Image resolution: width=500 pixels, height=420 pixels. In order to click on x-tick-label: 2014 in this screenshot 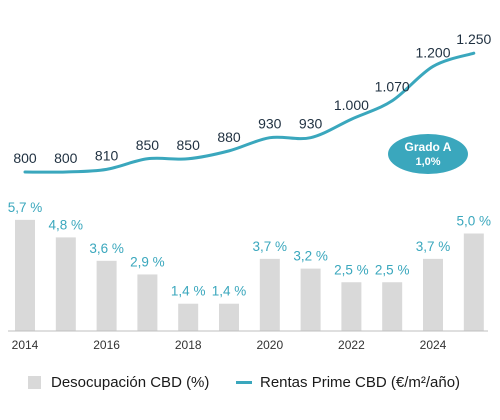, I will do `click(25, 345)`.